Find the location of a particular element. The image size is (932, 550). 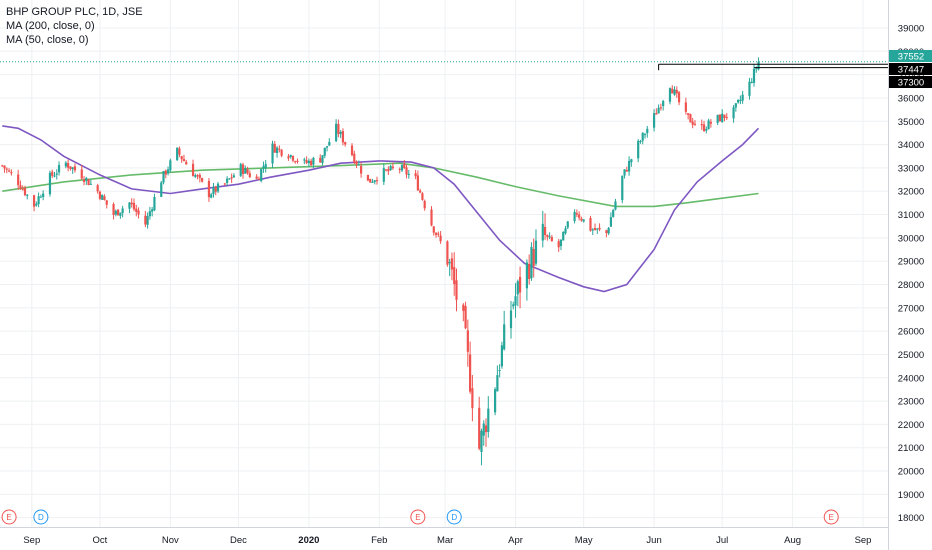

y-tick-label: 36000 is located at coordinates (911, 98).